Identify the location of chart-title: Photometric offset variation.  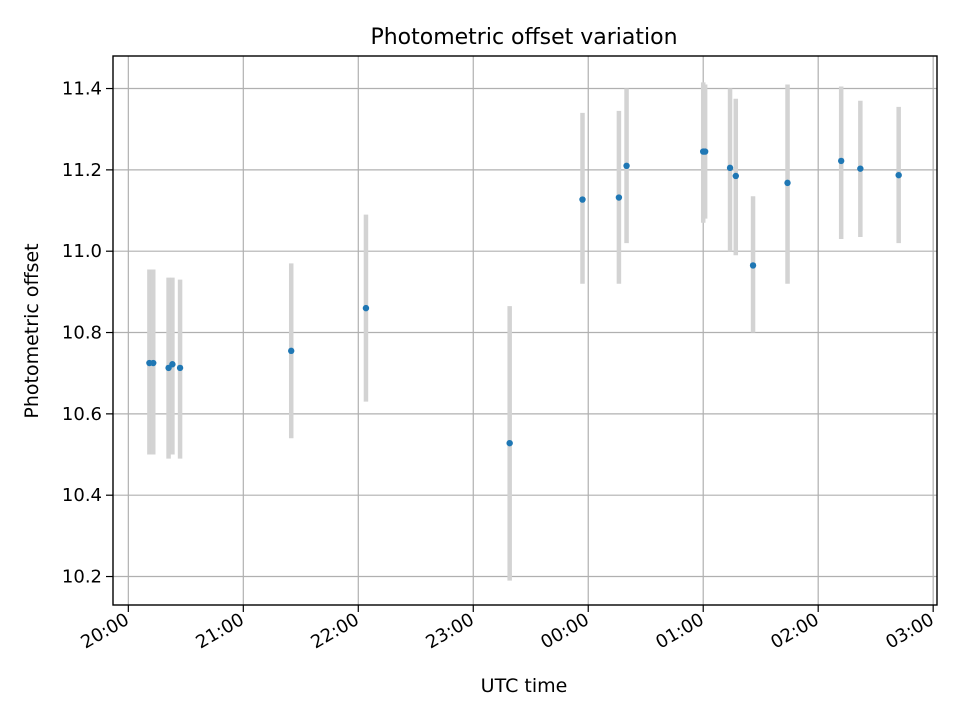
(523, 37).